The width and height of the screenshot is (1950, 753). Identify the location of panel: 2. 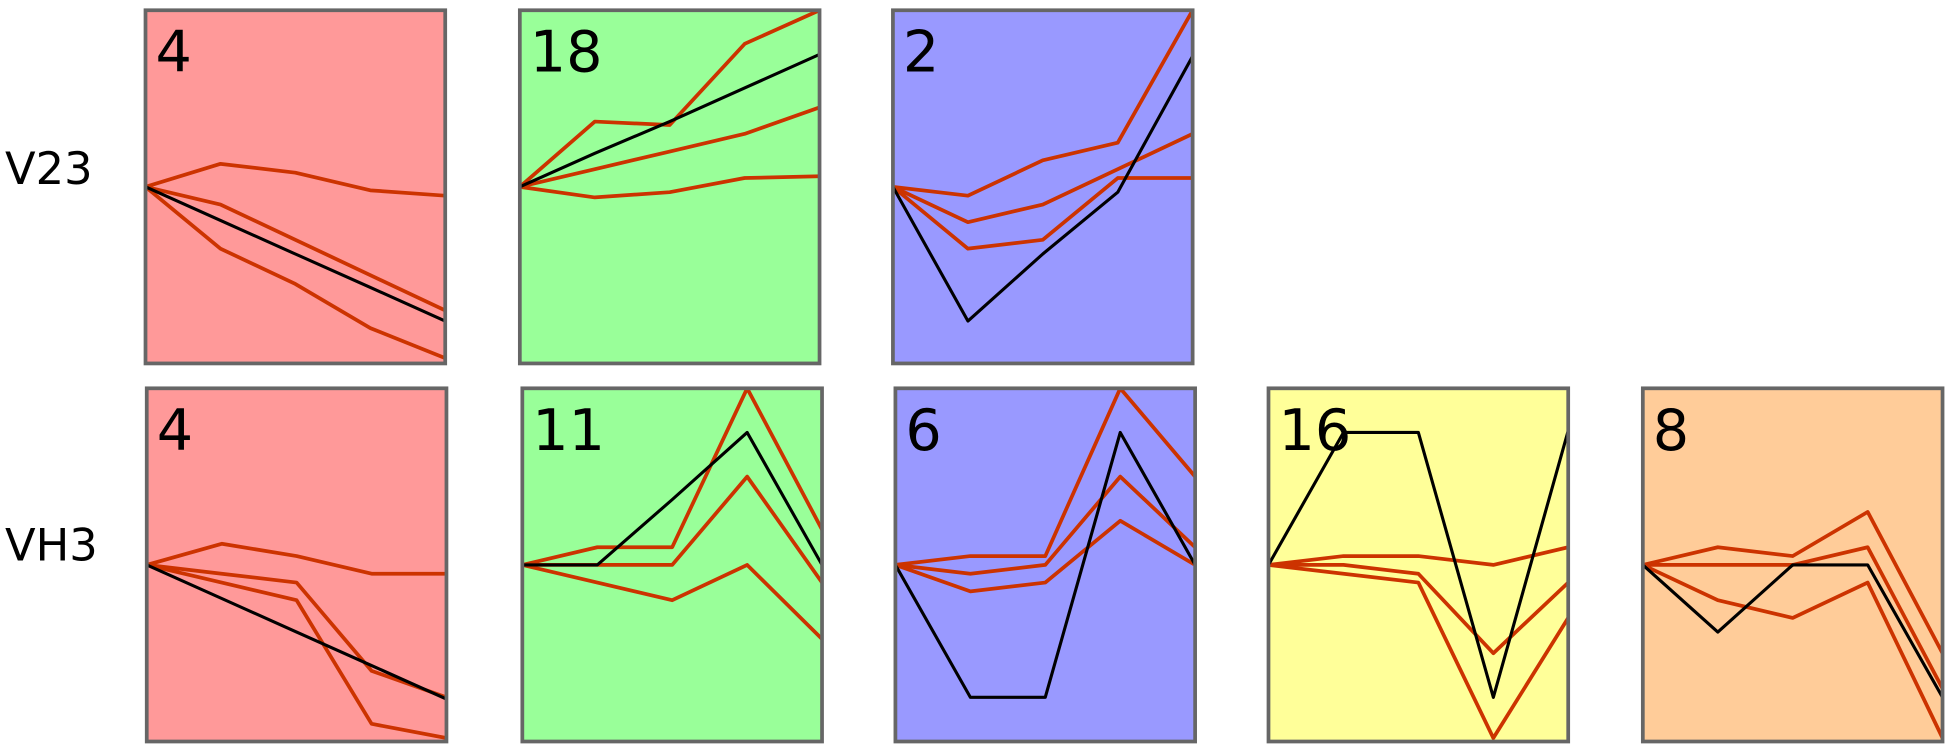
(1043, 187).